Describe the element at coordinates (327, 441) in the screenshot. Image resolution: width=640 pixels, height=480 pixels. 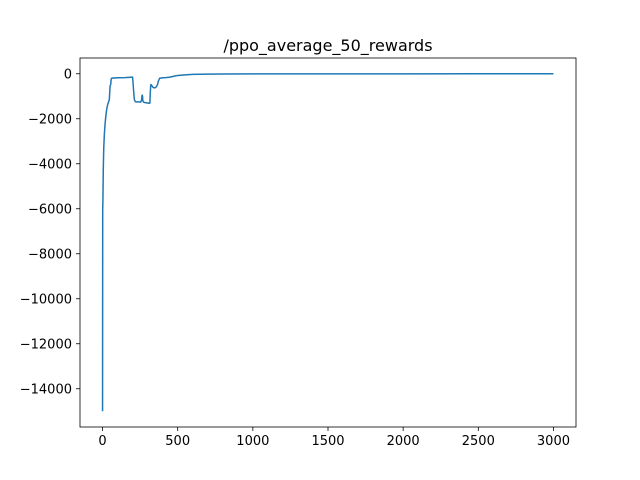
I see `x-tick-label: 1500` at that location.